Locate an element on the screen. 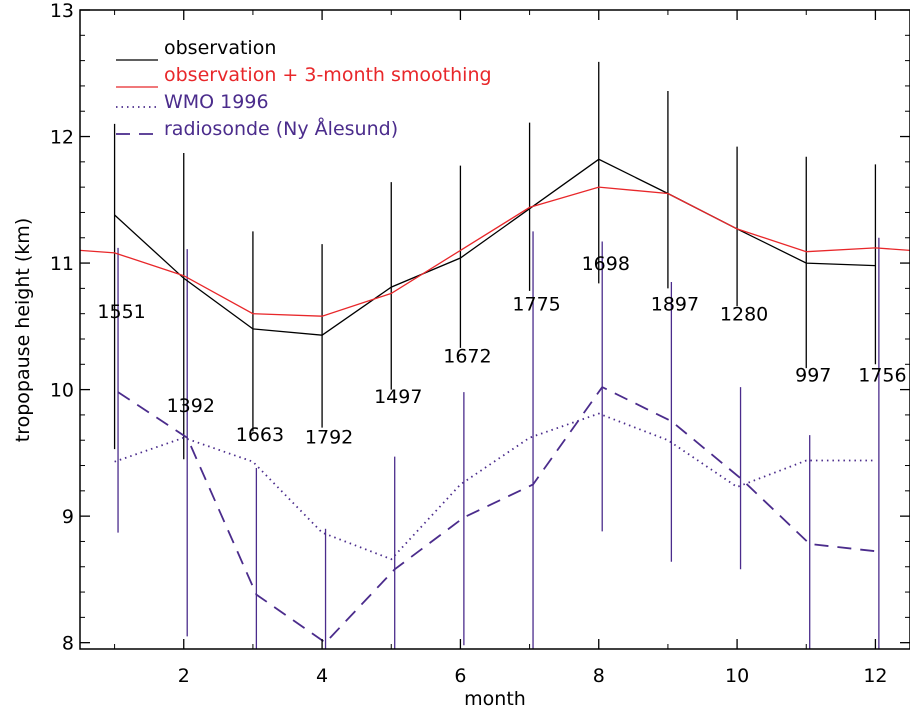  sample-count-label: 1280 is located at coordinates (744, 315).